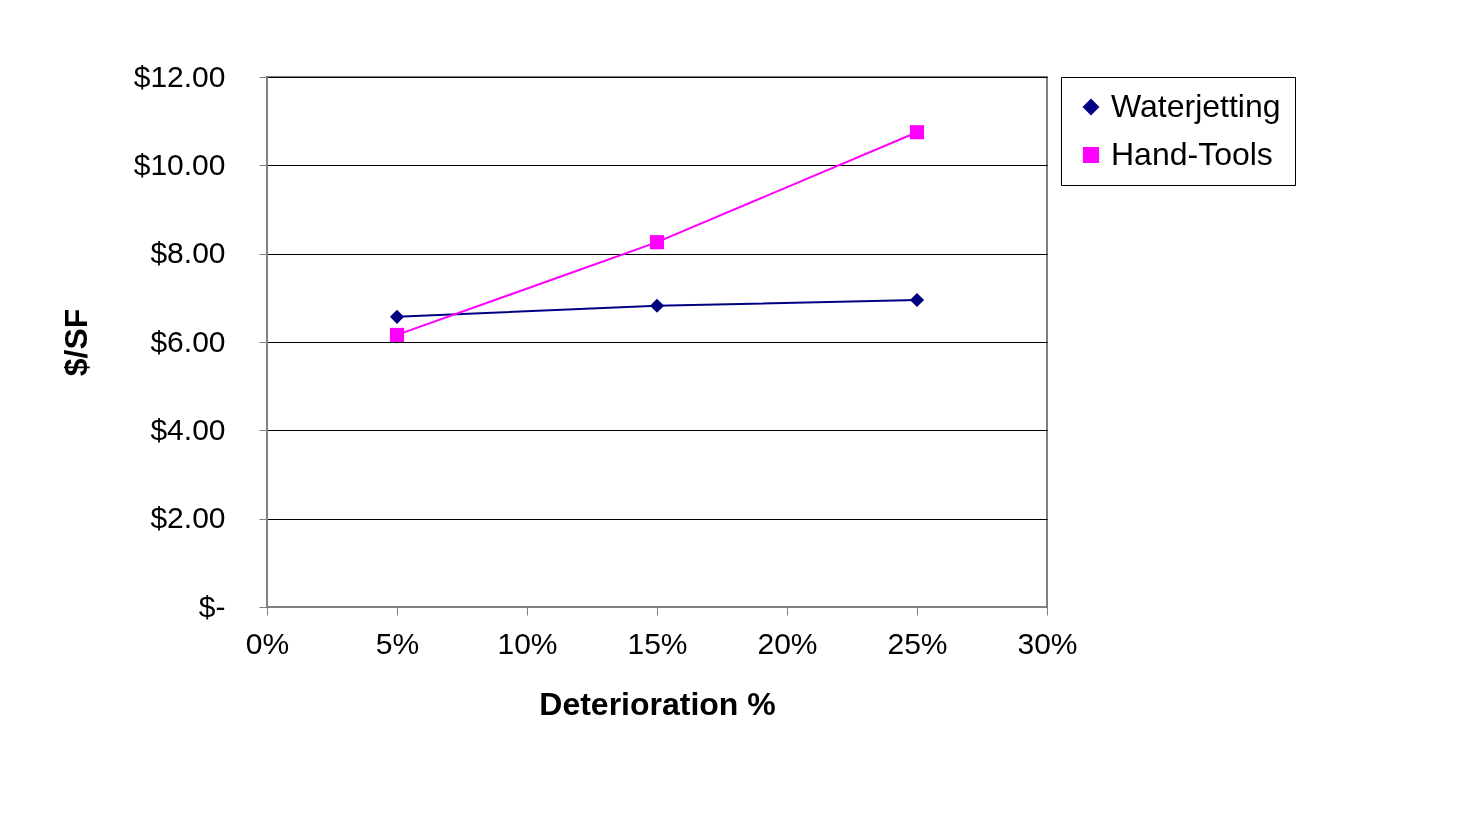  Describe the element at coordinates (188, 341) in the screenshot. I see `y-tick-label: $6.00` at that location.